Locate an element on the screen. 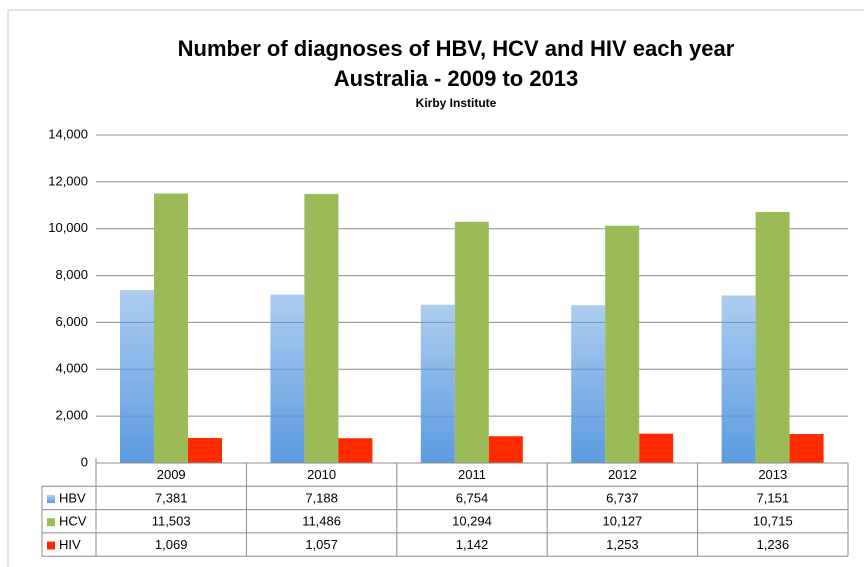 Image resolution: width=864 pixels, height=567 pixels. table-value: 1,253 is located at coordinates (622, 544).